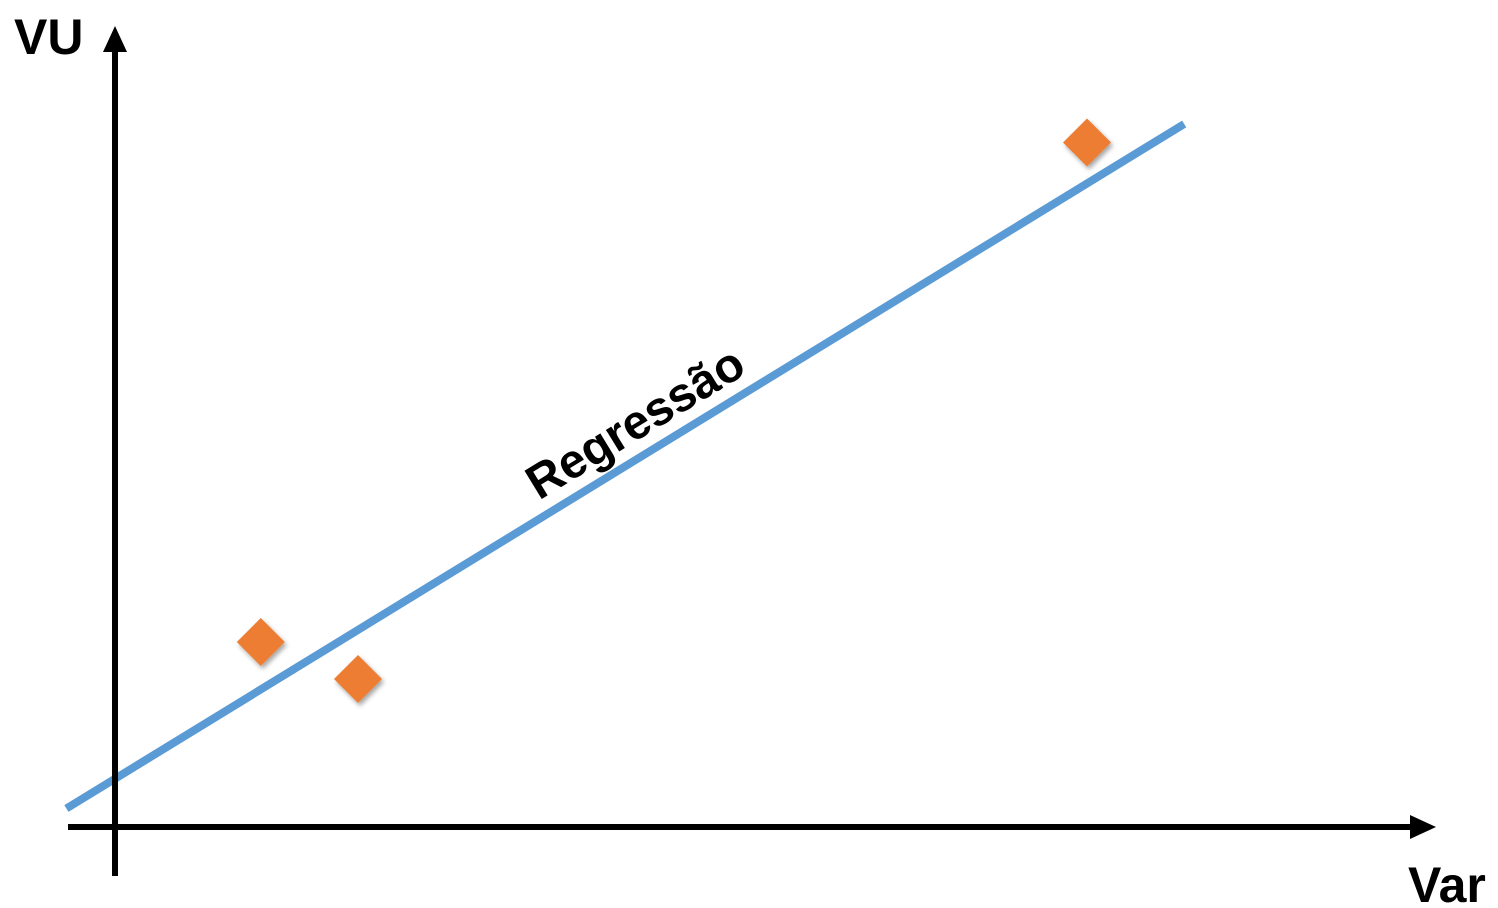  I want to click on x-axis-label: Var, so click(1447, 882).